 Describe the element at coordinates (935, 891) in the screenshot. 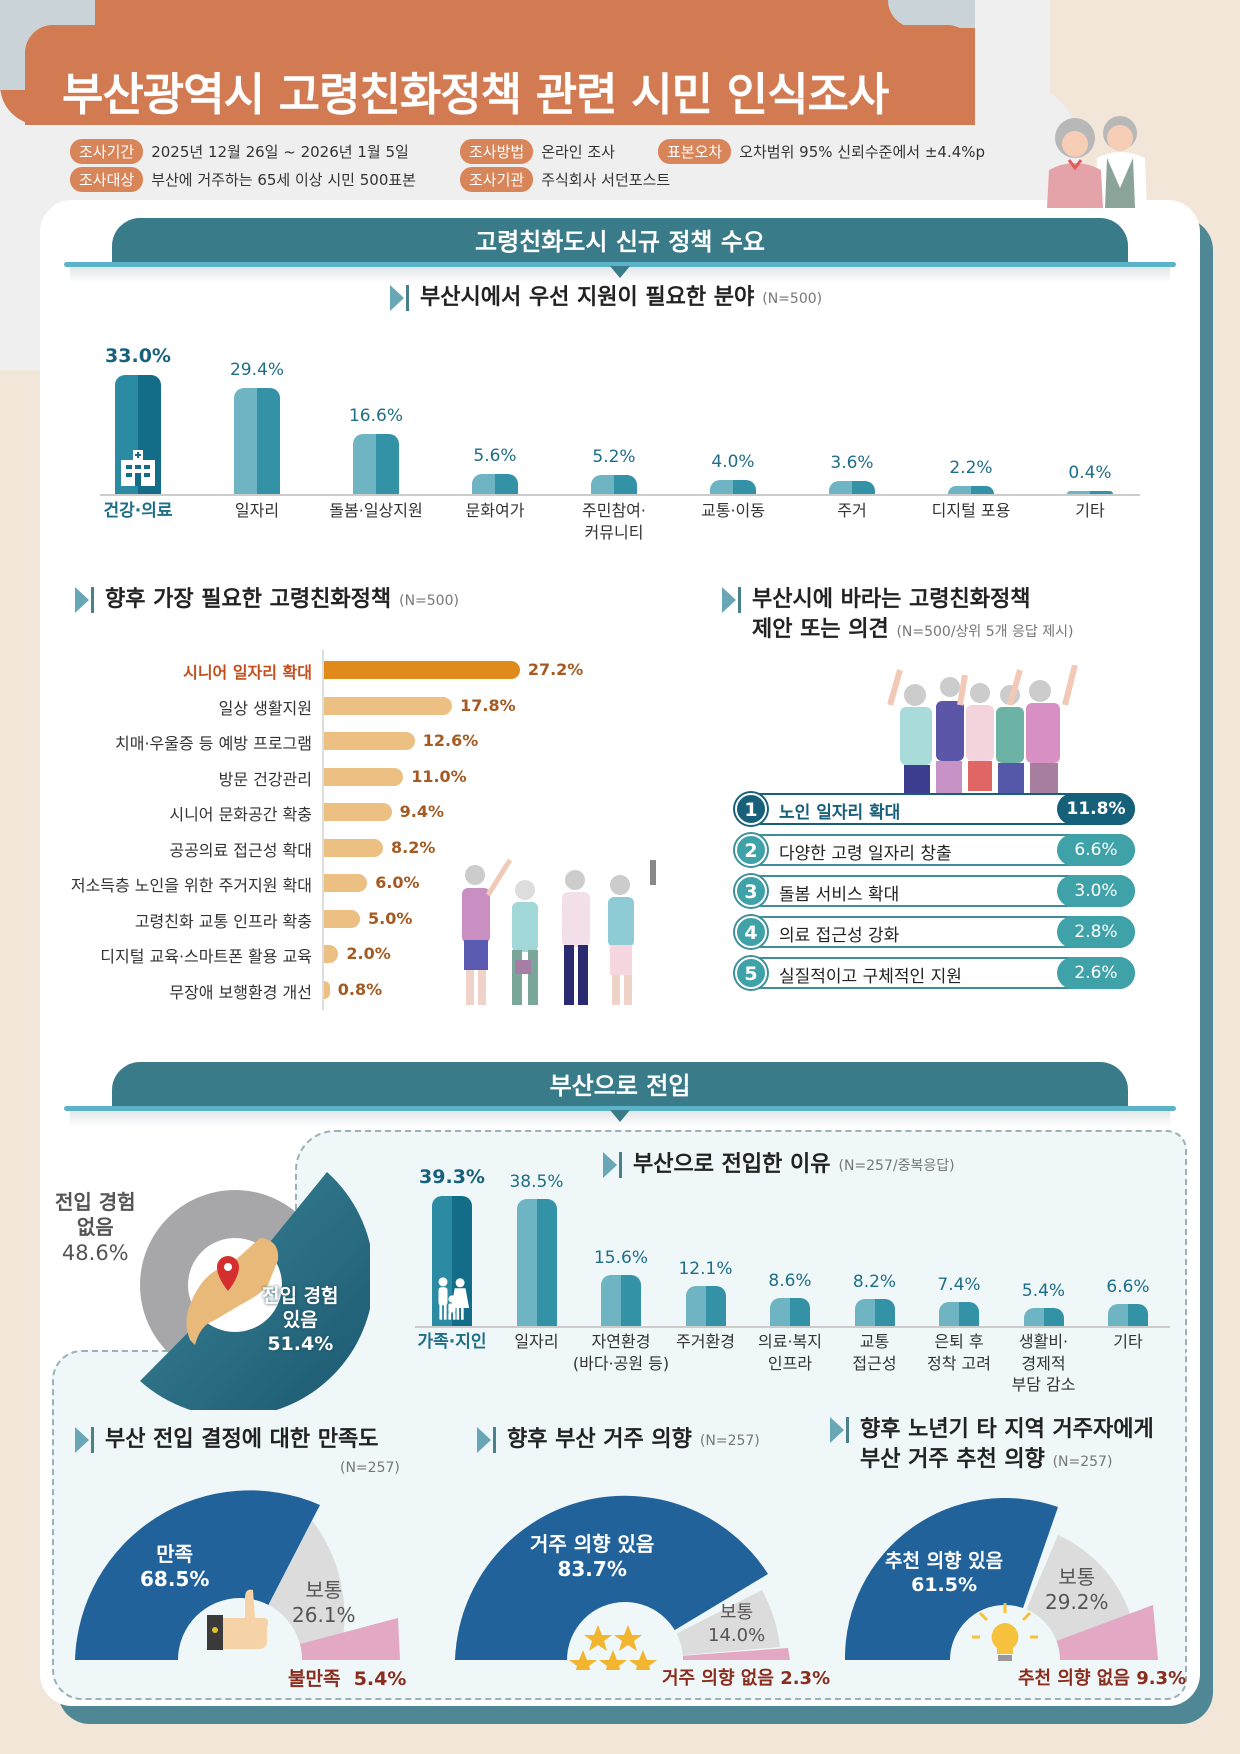

I see `suggestion-item: 3 돌봄 서비스 확대 3.0%` at that location.